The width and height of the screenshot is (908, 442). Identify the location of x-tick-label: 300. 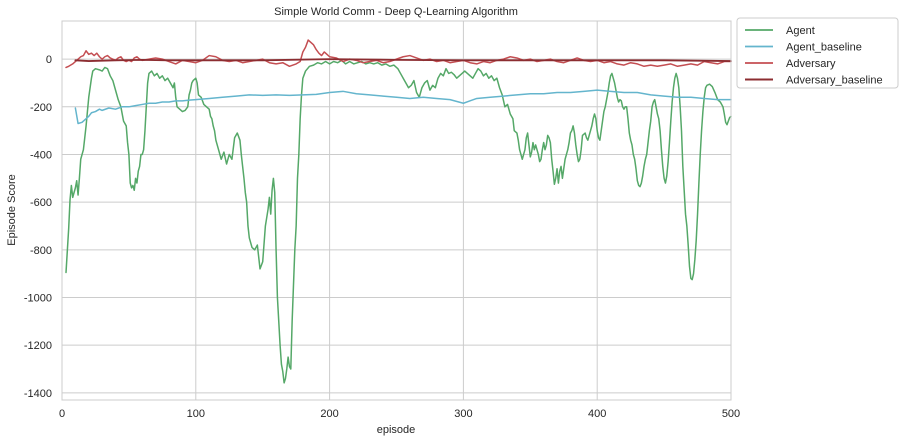
(463, 414).